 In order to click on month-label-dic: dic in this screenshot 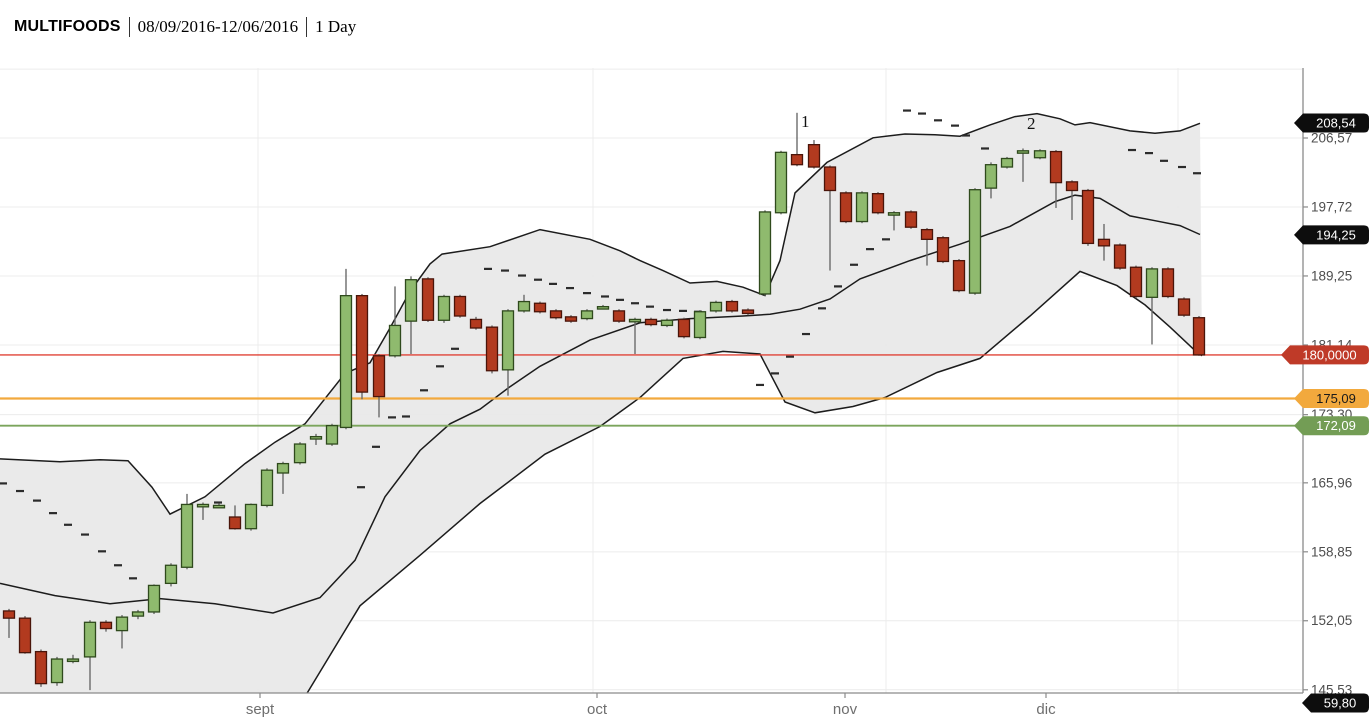, I will do `click(1046, 709)`.